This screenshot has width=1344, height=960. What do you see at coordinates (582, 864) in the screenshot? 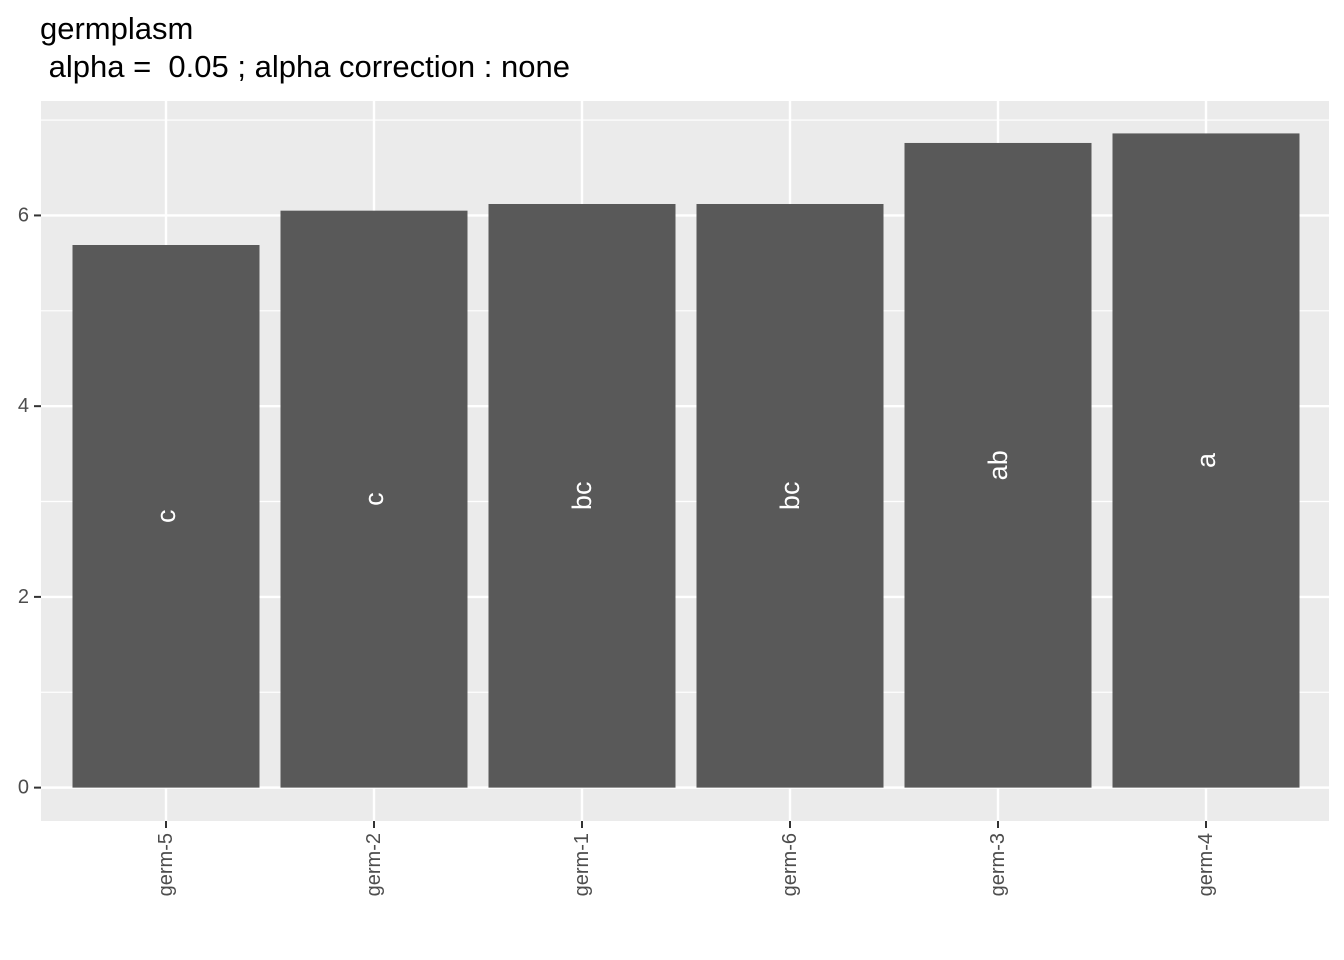
I see `x-tick-label: germ-1` at bounding box center [582, 864].